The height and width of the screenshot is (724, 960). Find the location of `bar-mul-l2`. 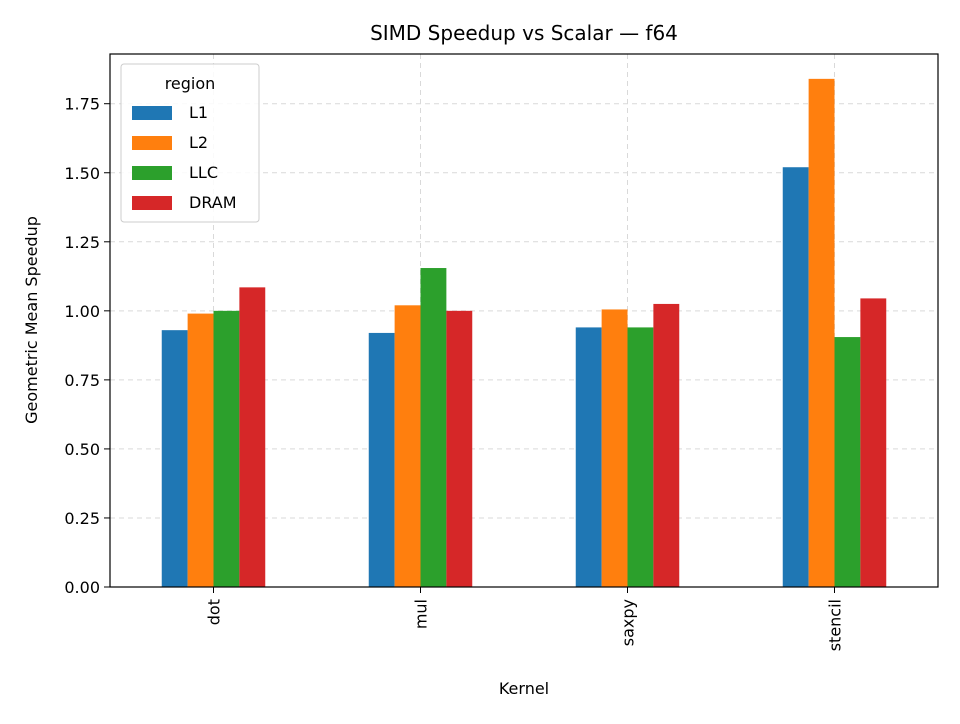

bar-mul-l2 is located at coordinates (407, 446).